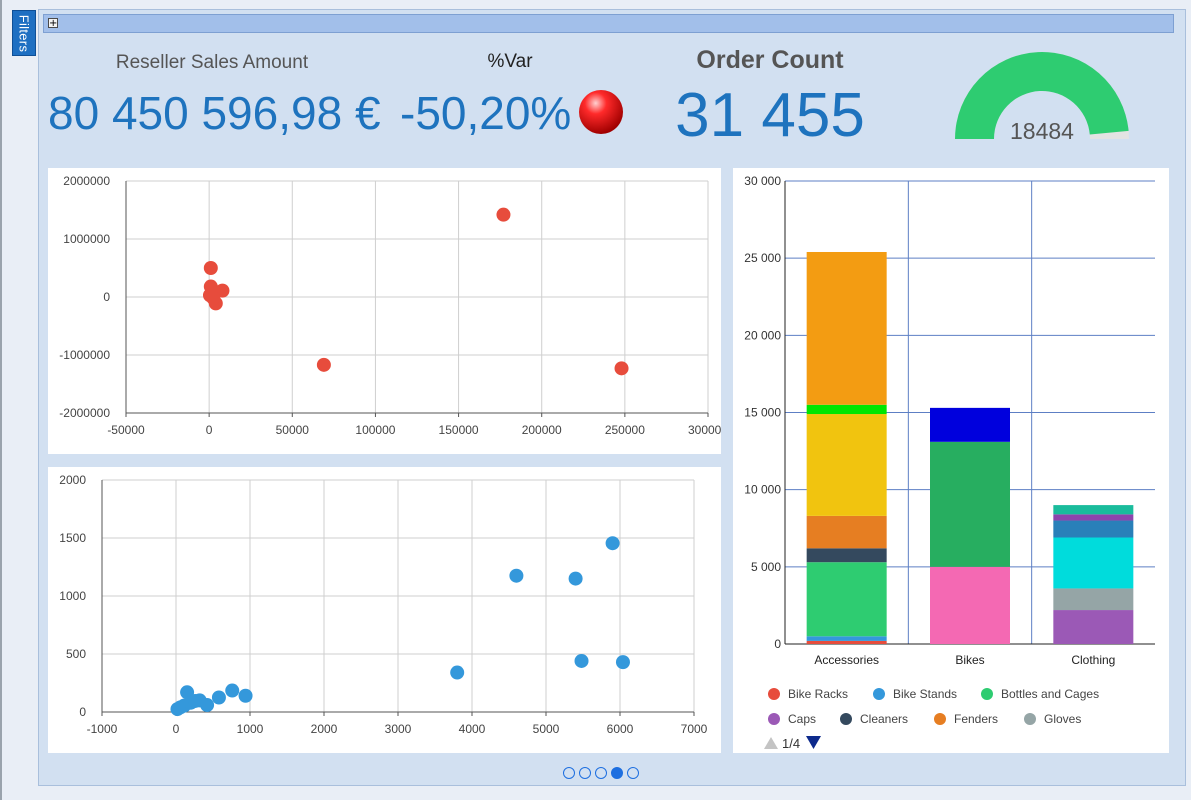 This screenshot has width=1191, height=800. What do you see at coordinates (82, 712) in the screenshot?
I see `orders-scatter-y-tick-label: 0` at bounding box center [82, 712].